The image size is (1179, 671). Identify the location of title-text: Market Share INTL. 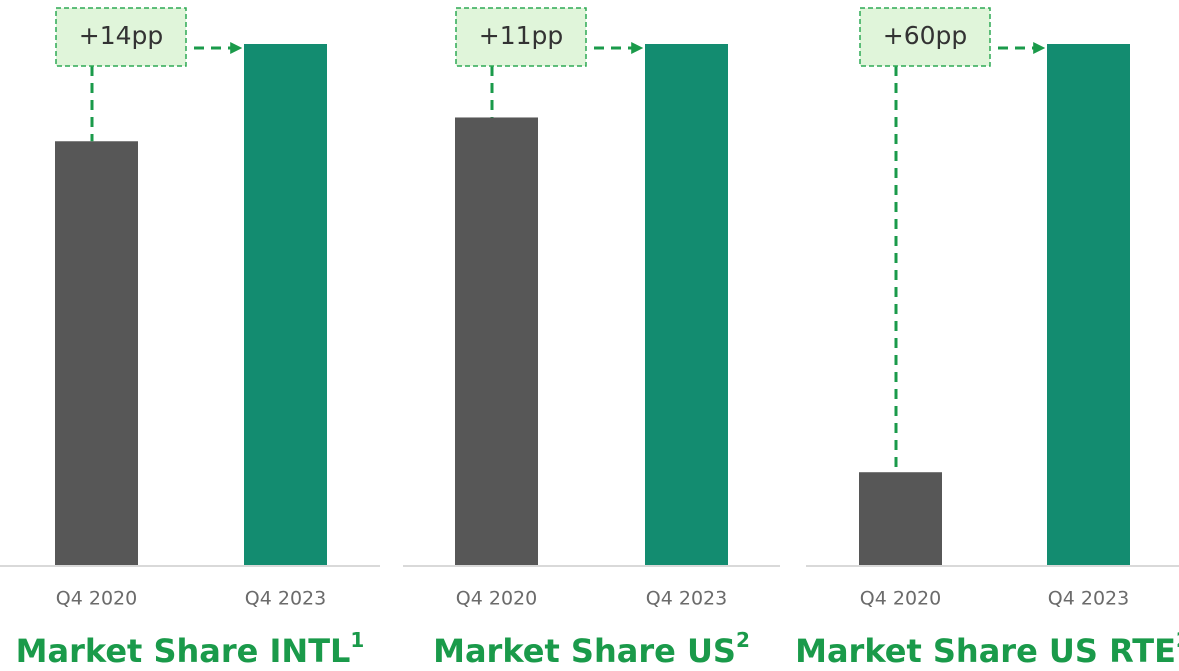
(183, 651).